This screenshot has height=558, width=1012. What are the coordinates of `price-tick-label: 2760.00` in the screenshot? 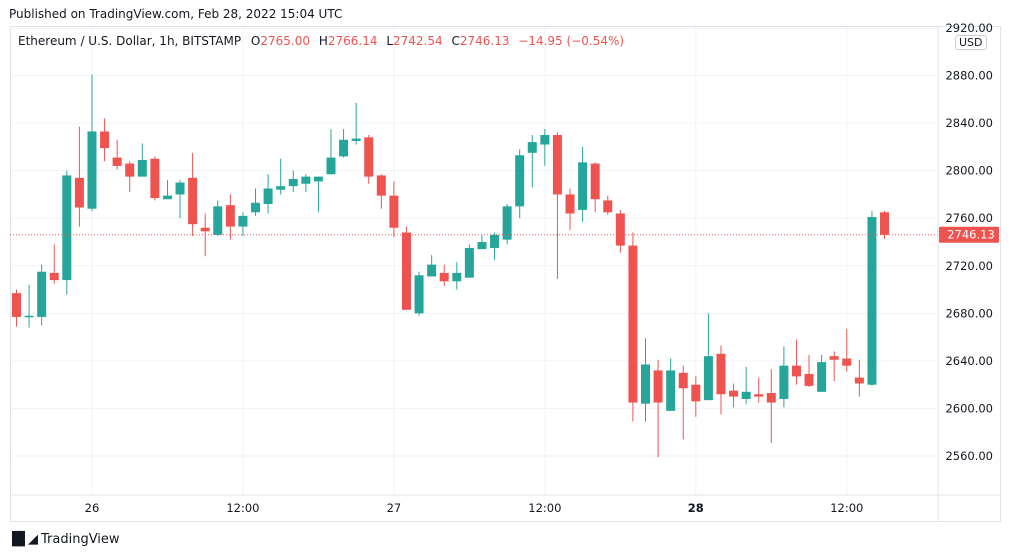 It's located at (969, 218).